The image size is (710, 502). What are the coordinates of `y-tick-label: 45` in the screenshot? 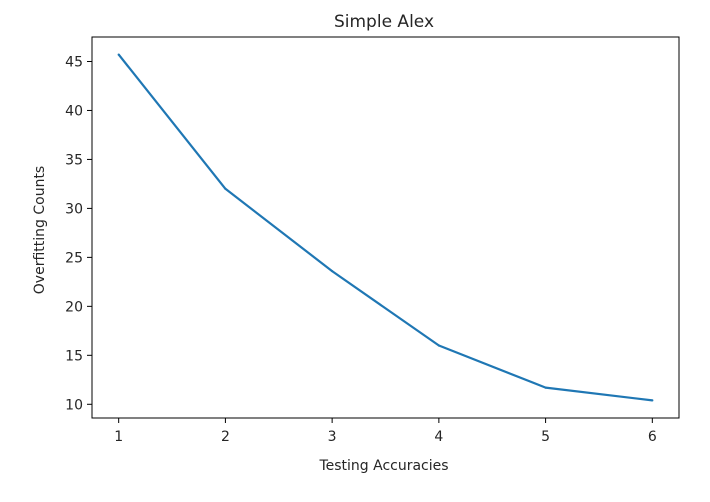 It's located at (74, 62).